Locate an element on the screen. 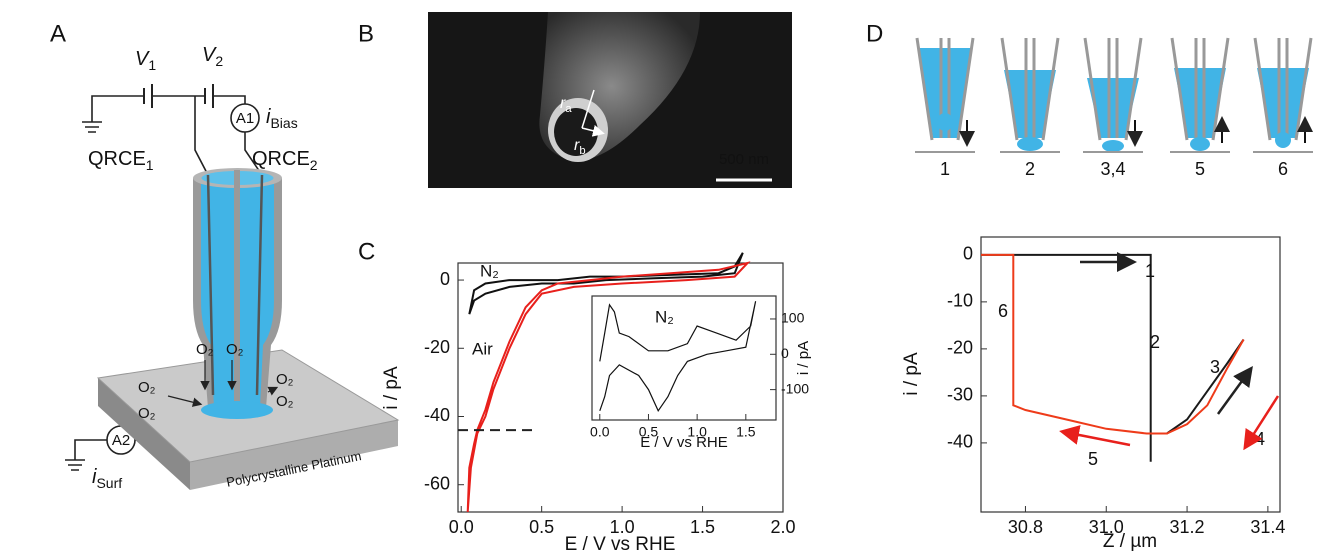  y-tick-label: -100 is located at coordinates (795, 388).